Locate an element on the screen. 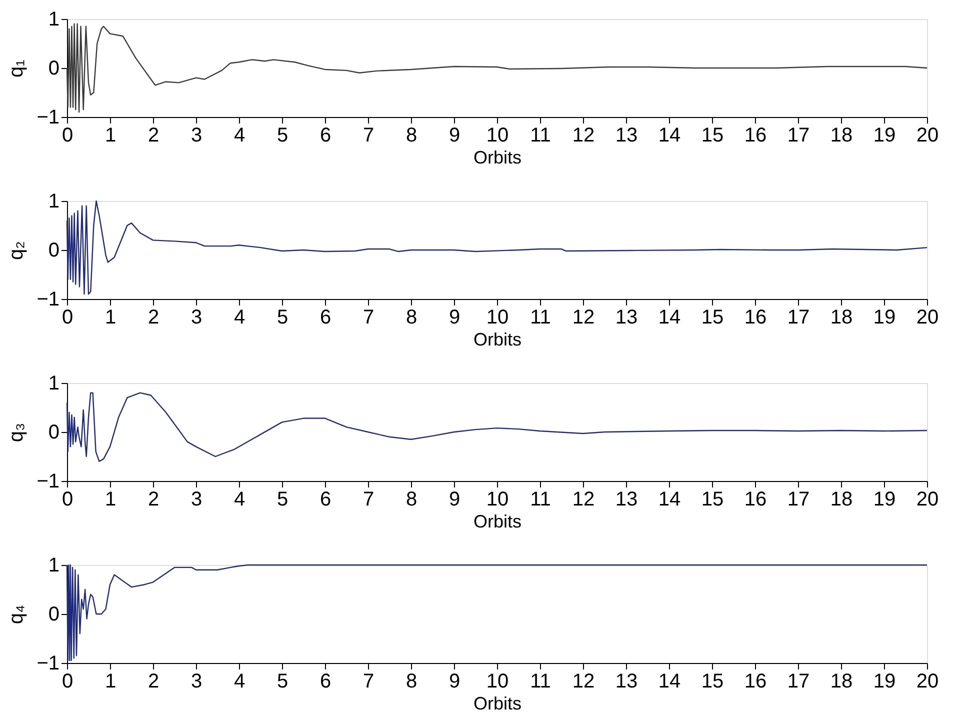  y-axis-title: q₂ is located at coordinates (17, 250).